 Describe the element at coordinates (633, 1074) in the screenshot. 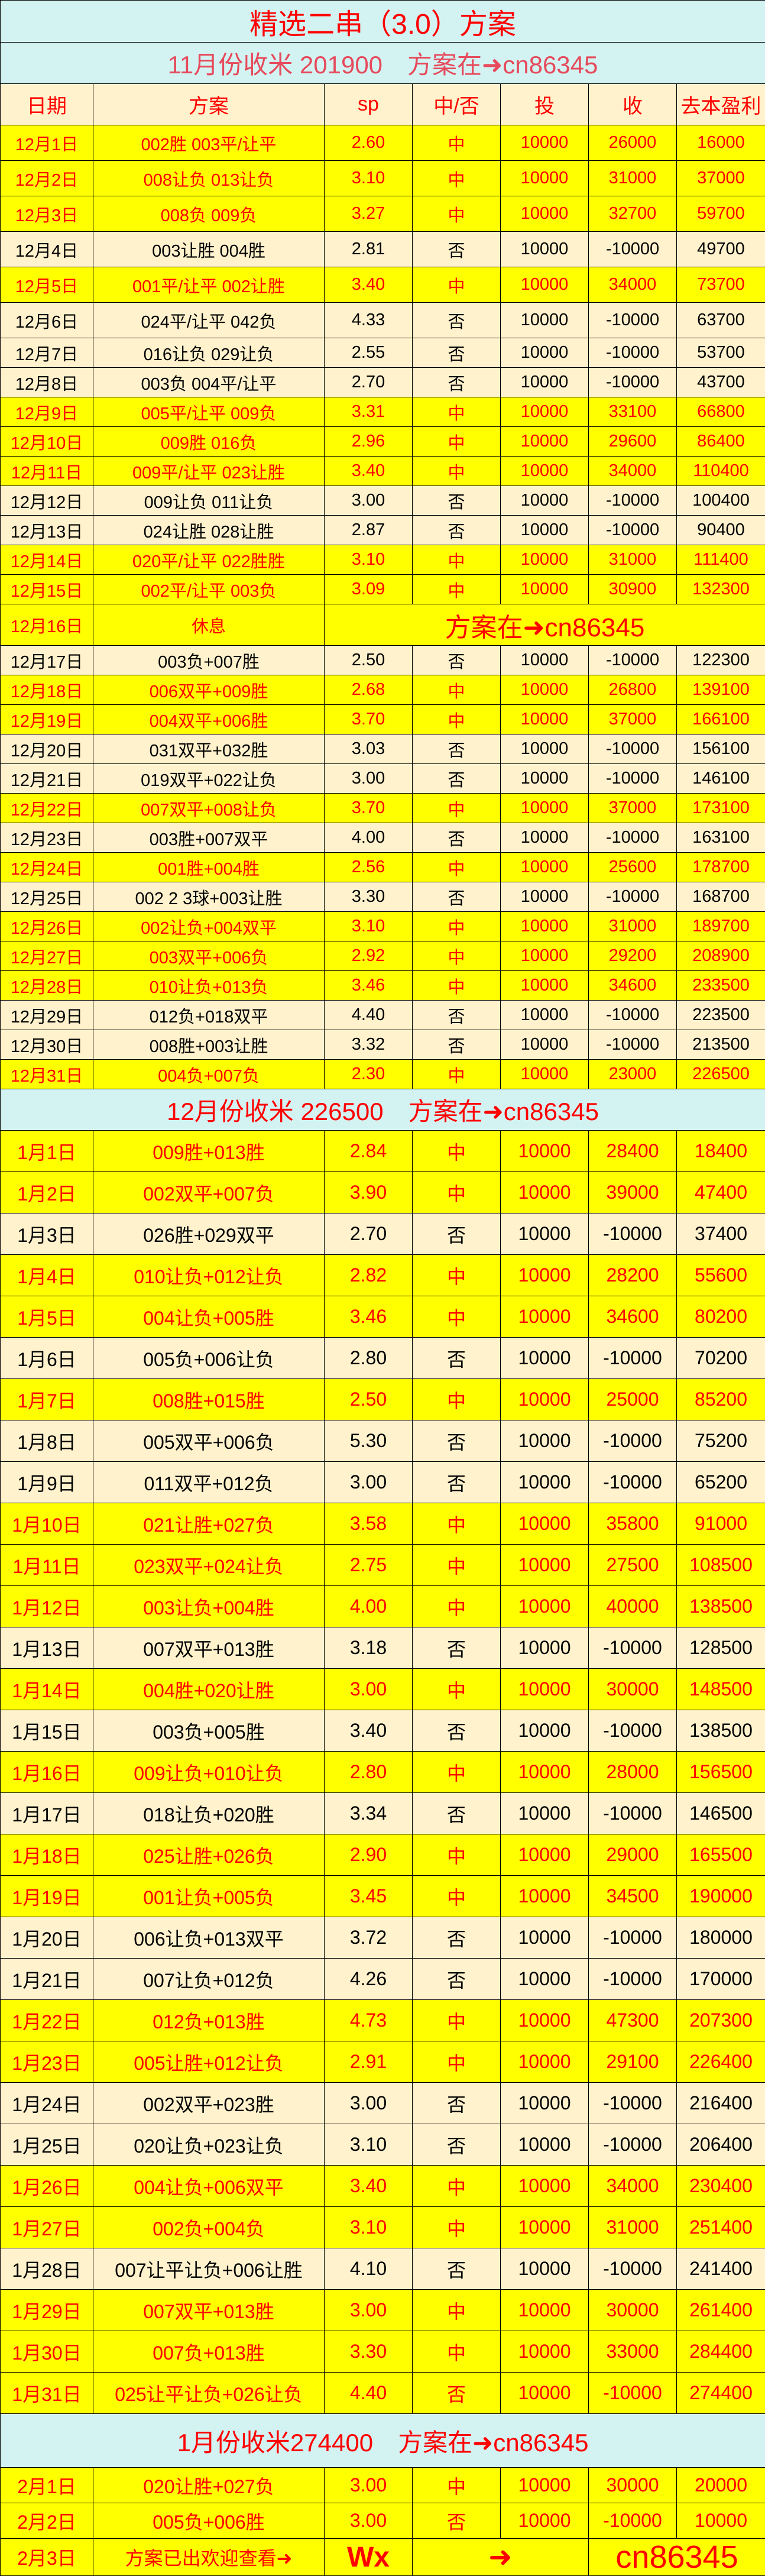

I see `return-cell: 23000` at that location.